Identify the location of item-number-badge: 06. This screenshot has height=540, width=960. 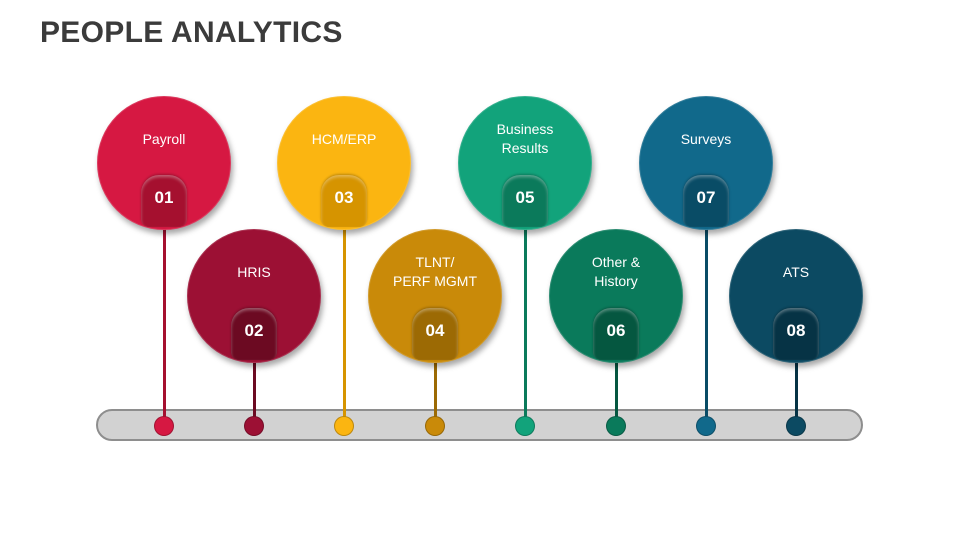
(616, 334).